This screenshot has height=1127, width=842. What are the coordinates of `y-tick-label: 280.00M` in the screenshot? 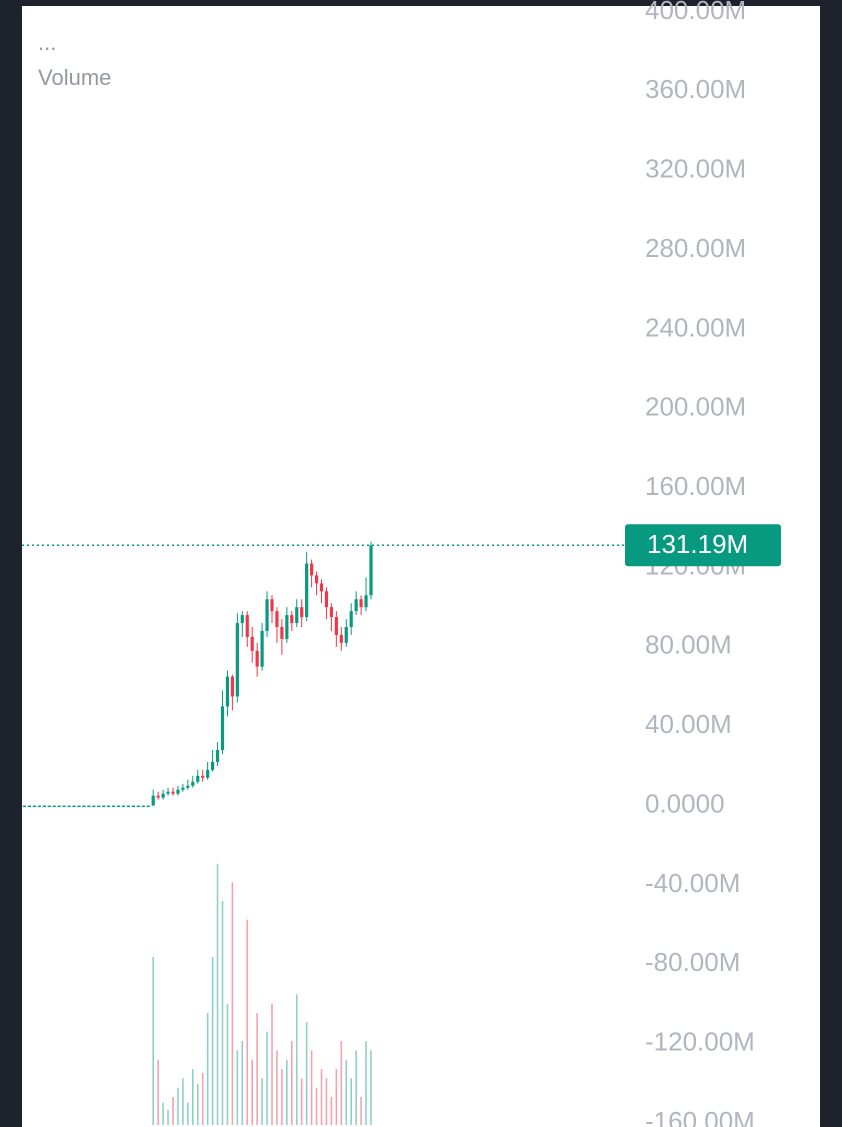 It's located at (695, 248).